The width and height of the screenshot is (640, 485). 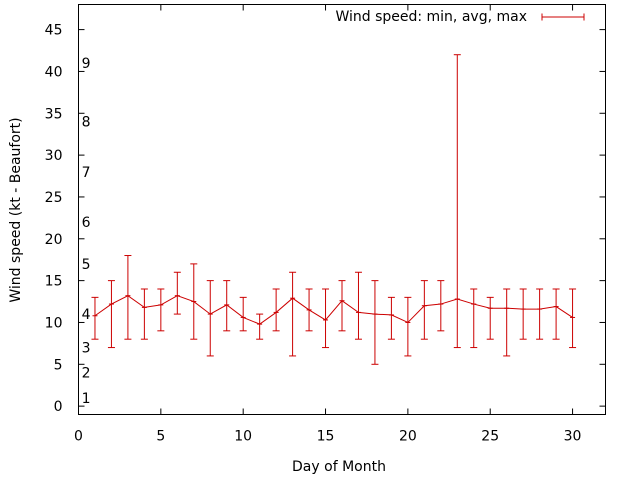 What do you see at coordinates (54, 240) in the screenshot?
I see `y-tick-label: 20` at bounding box center [54, 240].